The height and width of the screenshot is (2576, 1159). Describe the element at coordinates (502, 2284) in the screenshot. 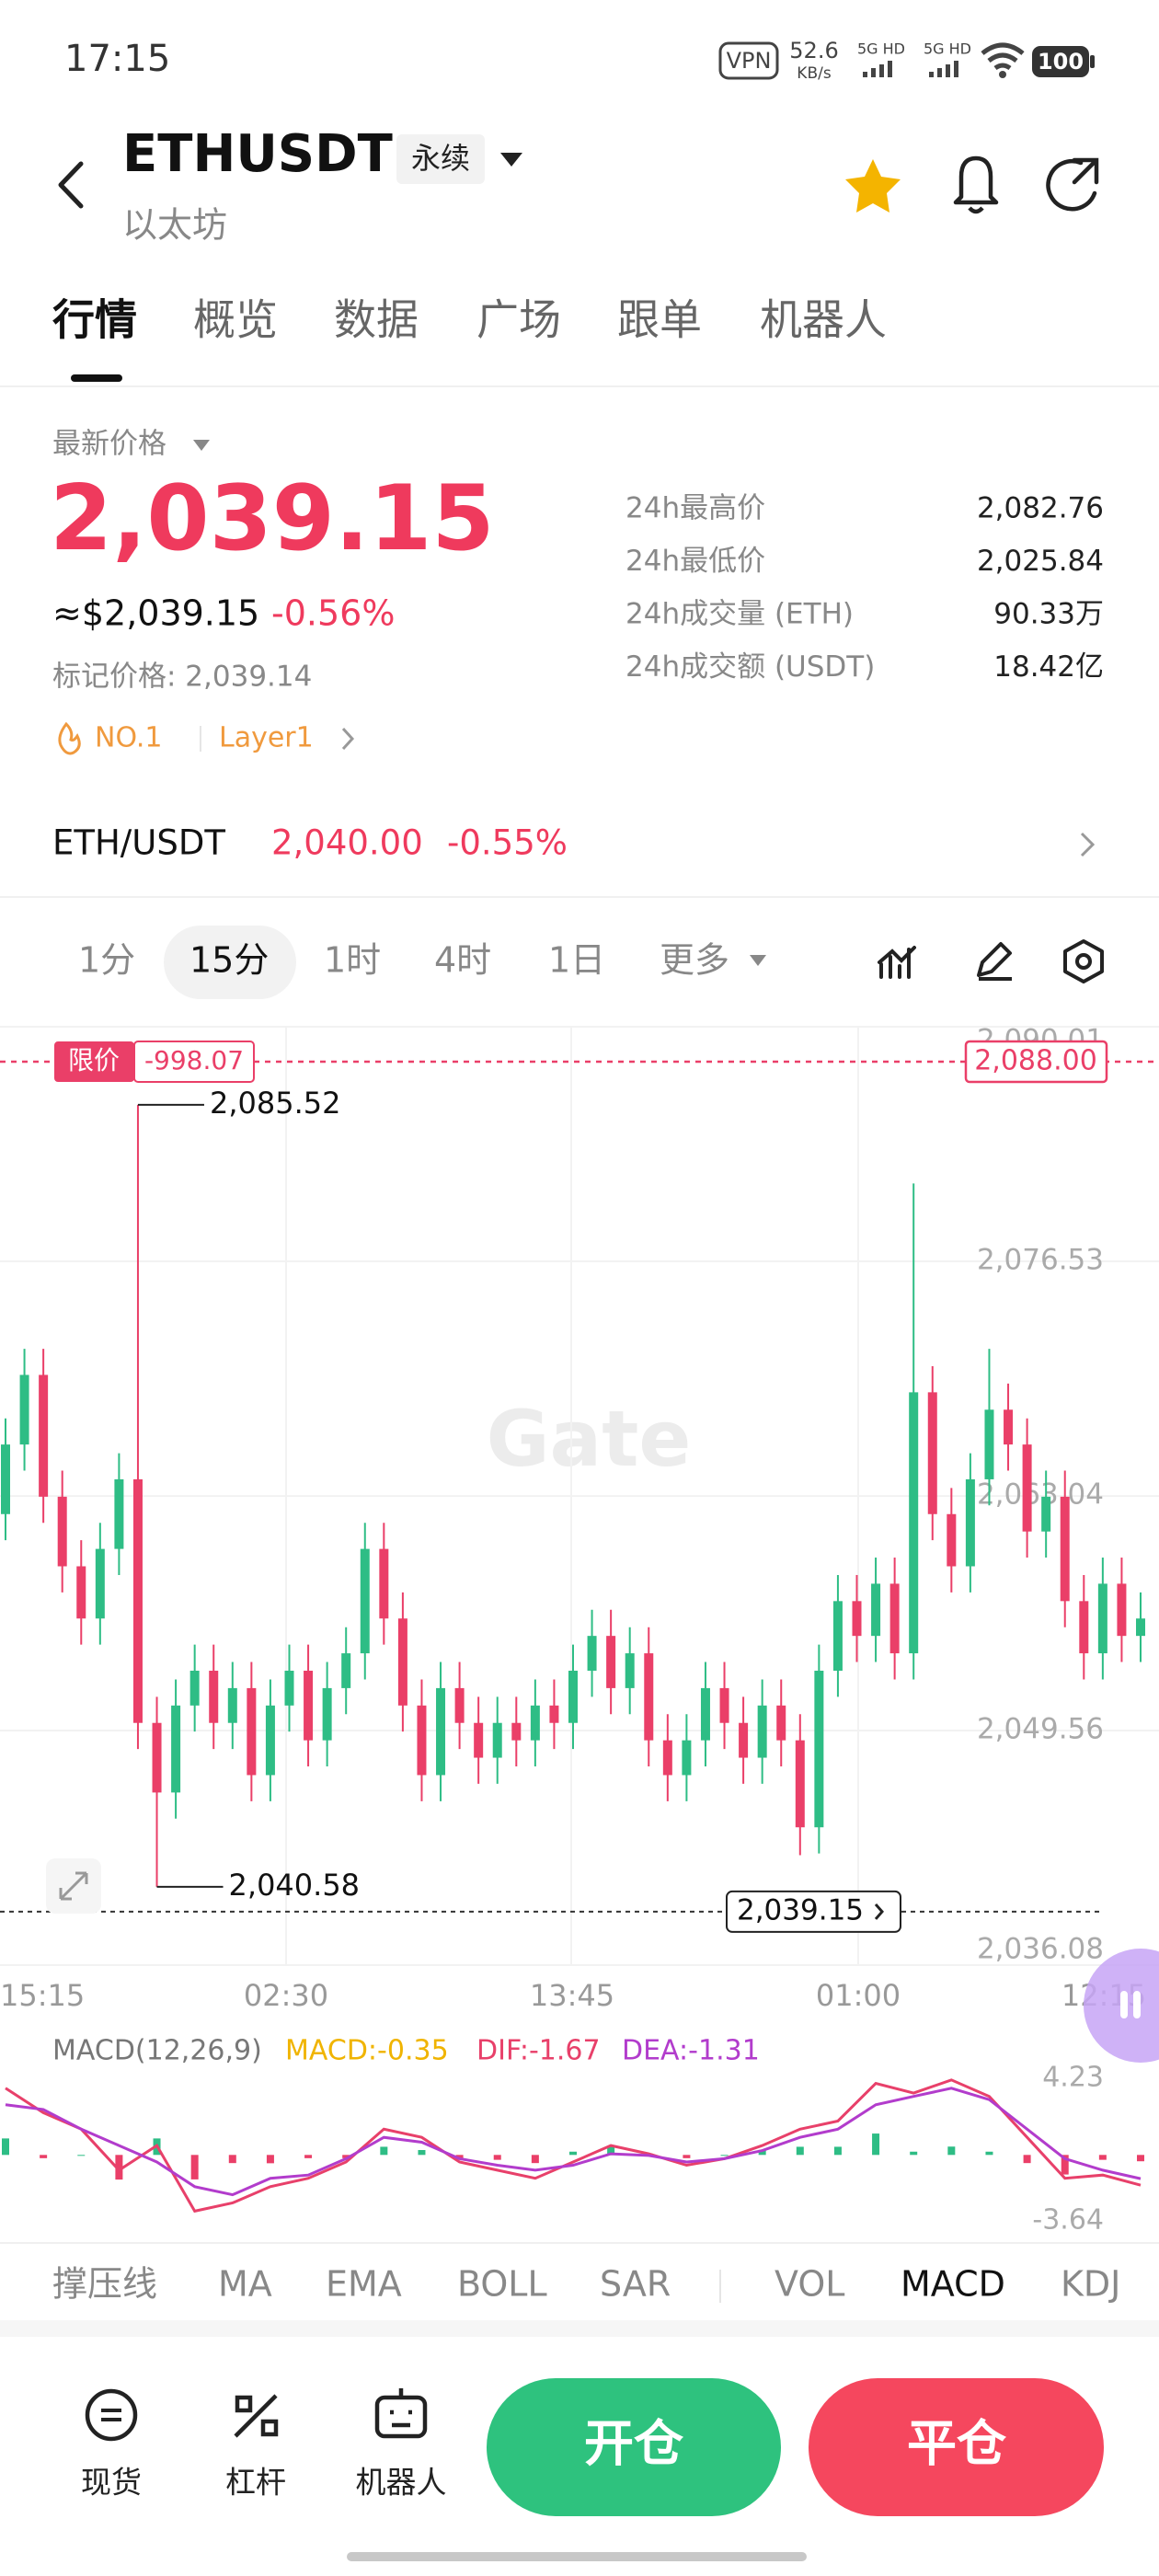

I see `indicator-tab: BOLL` at that location.